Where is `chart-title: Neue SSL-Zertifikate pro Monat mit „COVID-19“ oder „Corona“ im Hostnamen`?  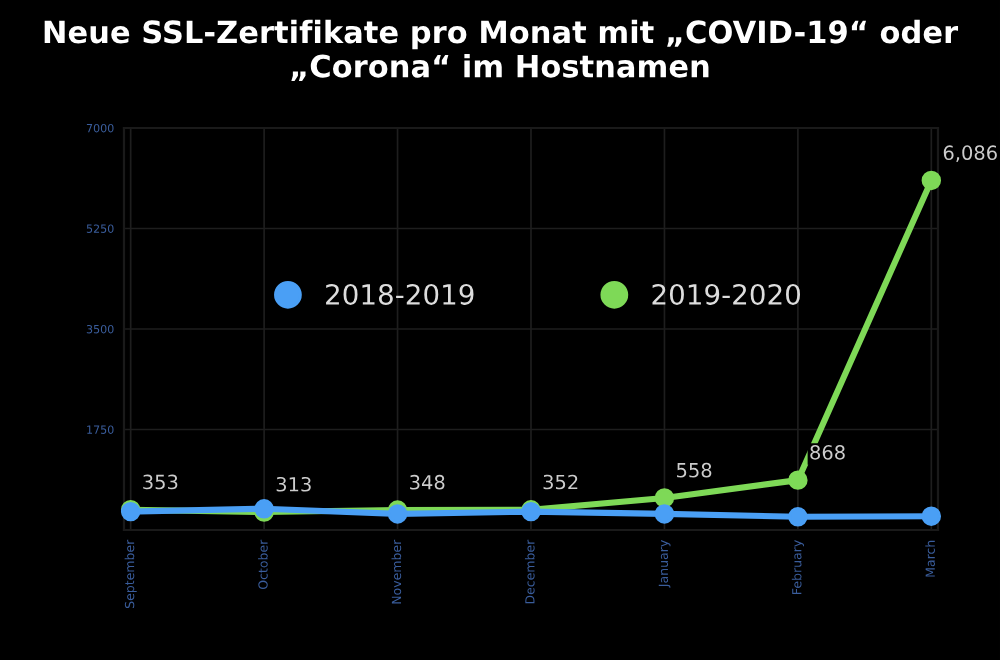 chart-title: Neue SSL-Zertifikate pro Monat mit „COVID-19“ oder „Corona“ im Hostnamen is located at coordinates (501, 50).